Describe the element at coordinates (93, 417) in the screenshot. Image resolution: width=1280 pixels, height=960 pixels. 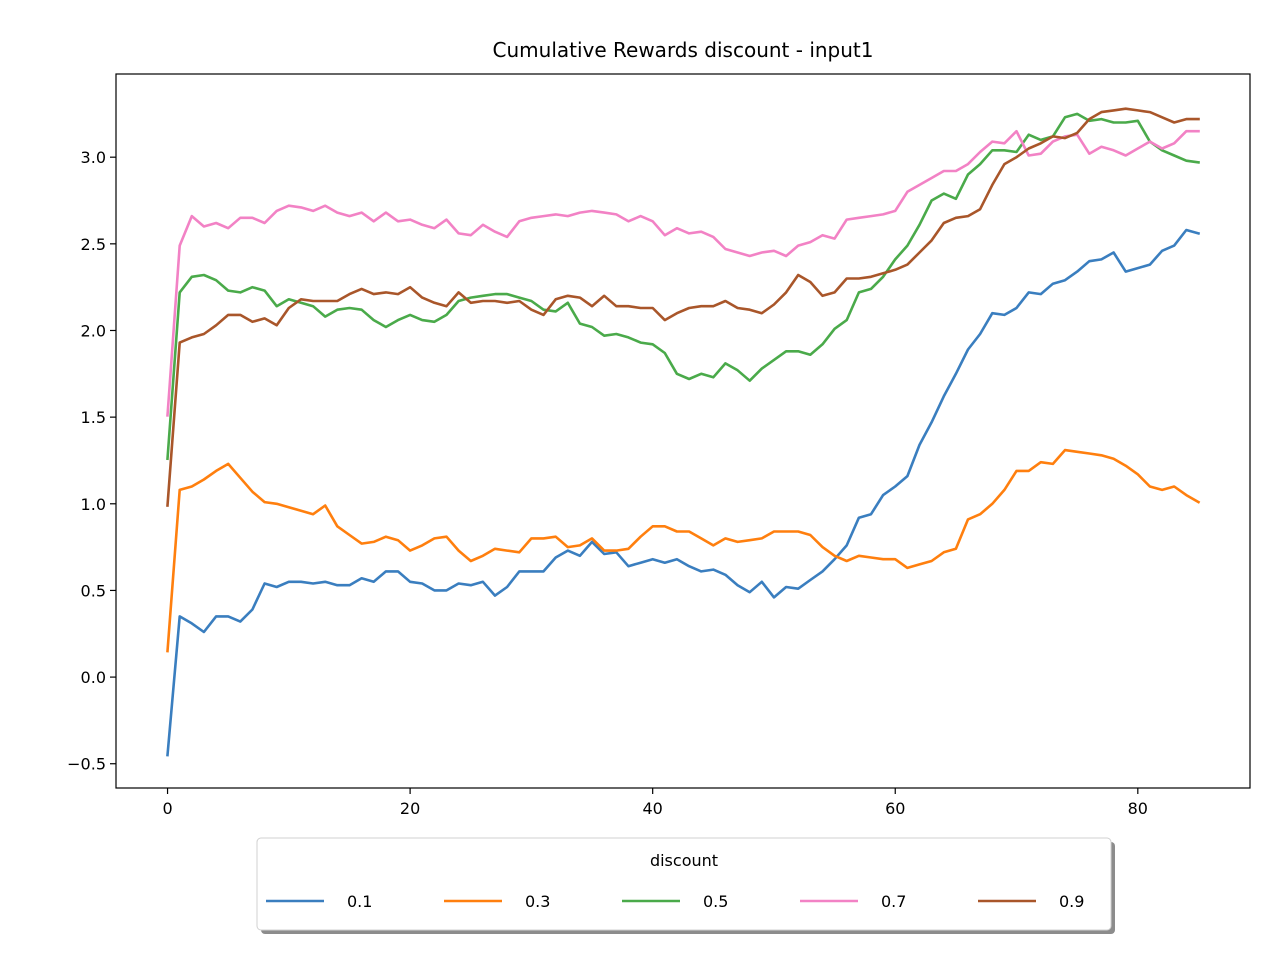
I see `y-tick-label: 1.5` at that location.